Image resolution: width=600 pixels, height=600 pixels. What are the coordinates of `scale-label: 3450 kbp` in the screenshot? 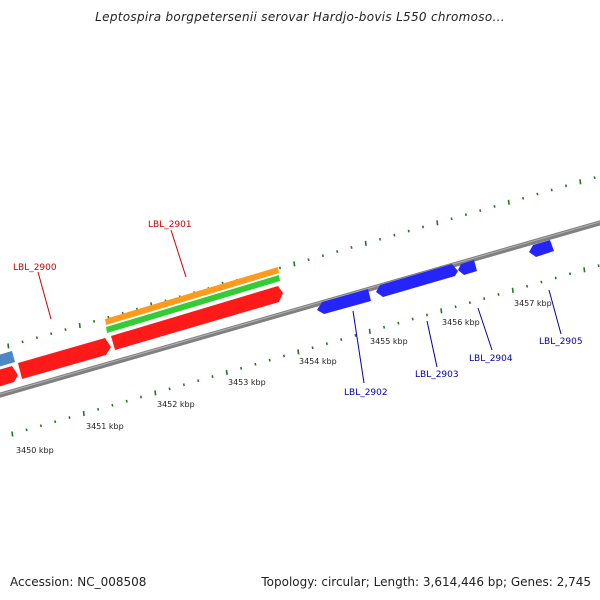 It's located at (35, 450).